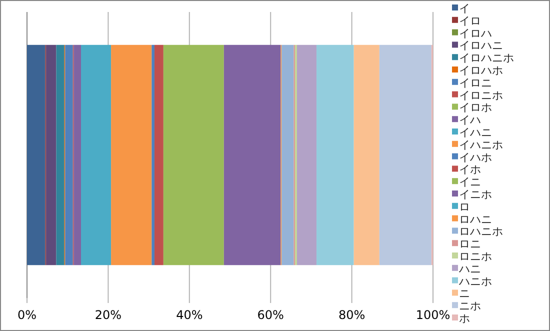 The image size is (550, 331). I want to click on x-tick-label: 20%, so click(108, 315).